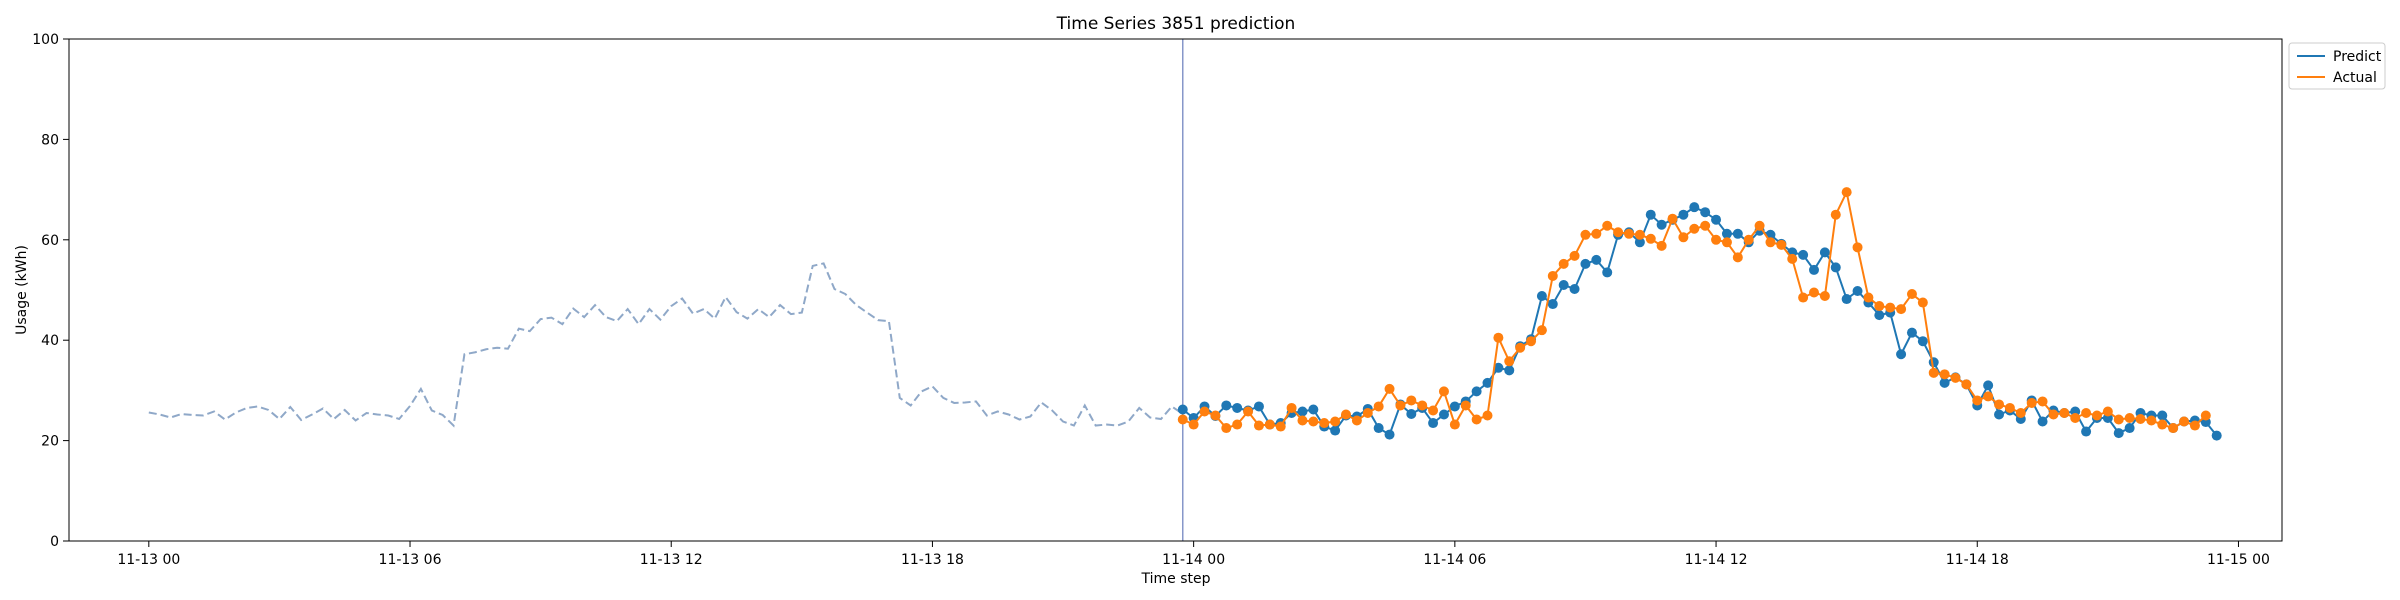 This screenshot has width=2400, height=600. I want to click on x-tick-label: 11-14 06, so click(1454, 560).